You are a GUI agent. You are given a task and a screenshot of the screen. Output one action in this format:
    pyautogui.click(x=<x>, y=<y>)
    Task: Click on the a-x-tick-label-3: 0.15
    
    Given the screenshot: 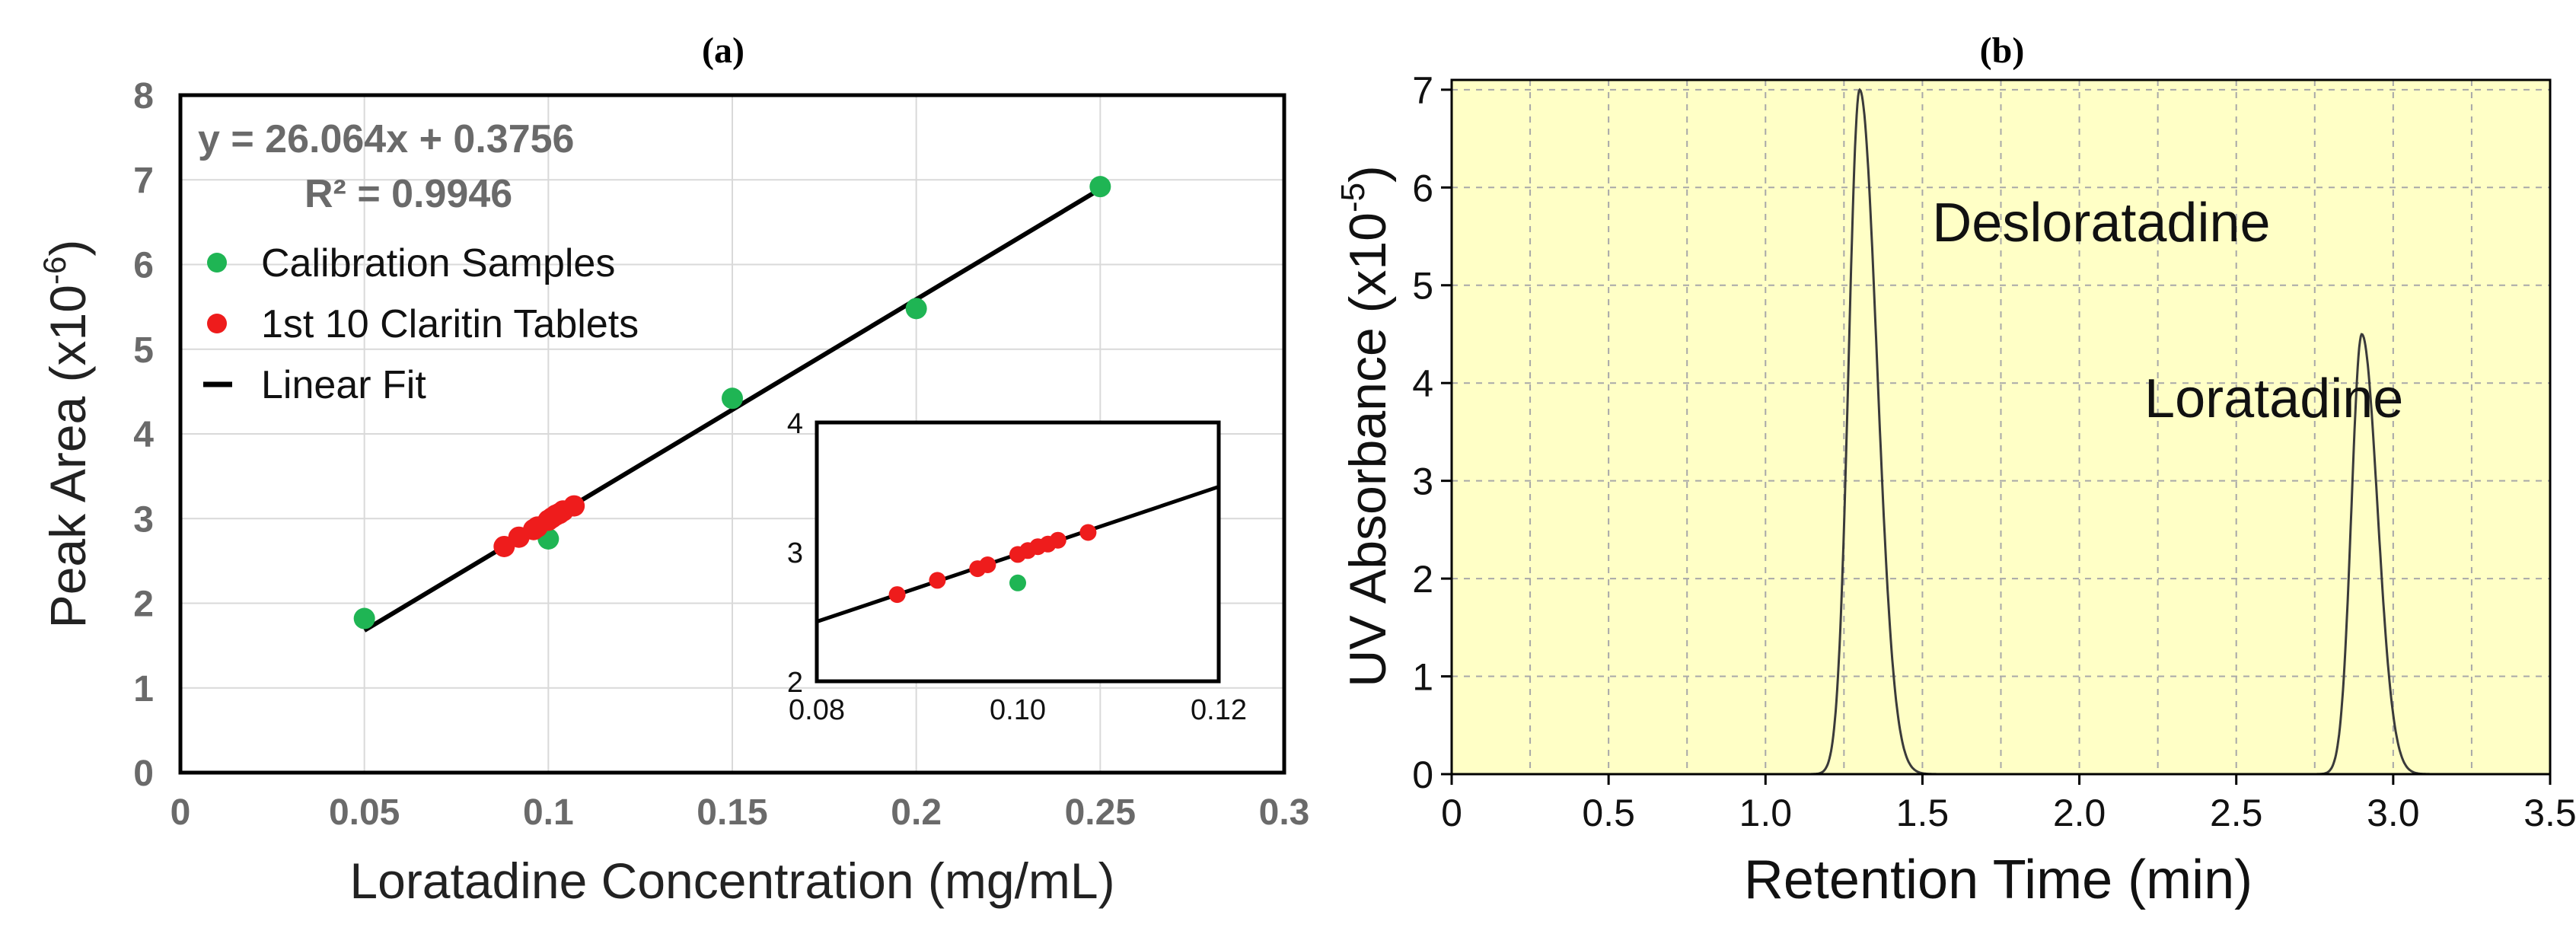 What is the action you would take?
    pyautogui.click(x=732, y=812)
    